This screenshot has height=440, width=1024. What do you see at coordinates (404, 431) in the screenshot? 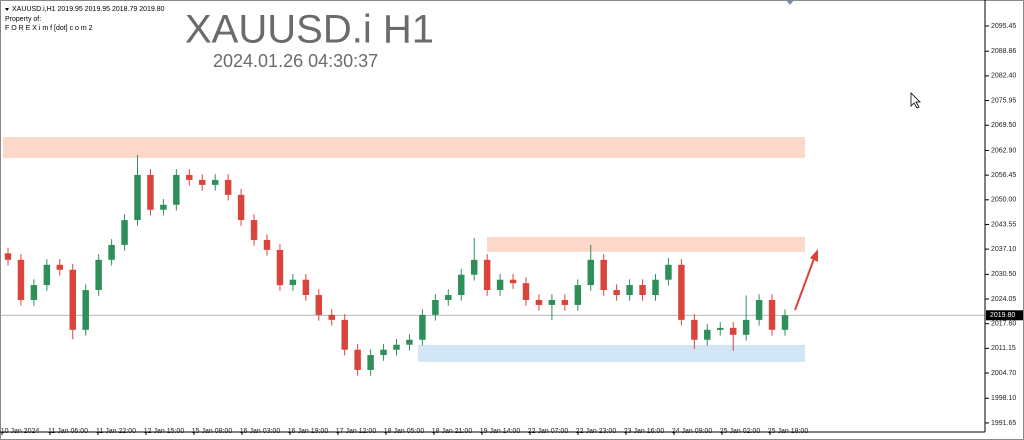
I see `x-tick-label: 18 Jan 05:00` at bounding box center [404, 431].